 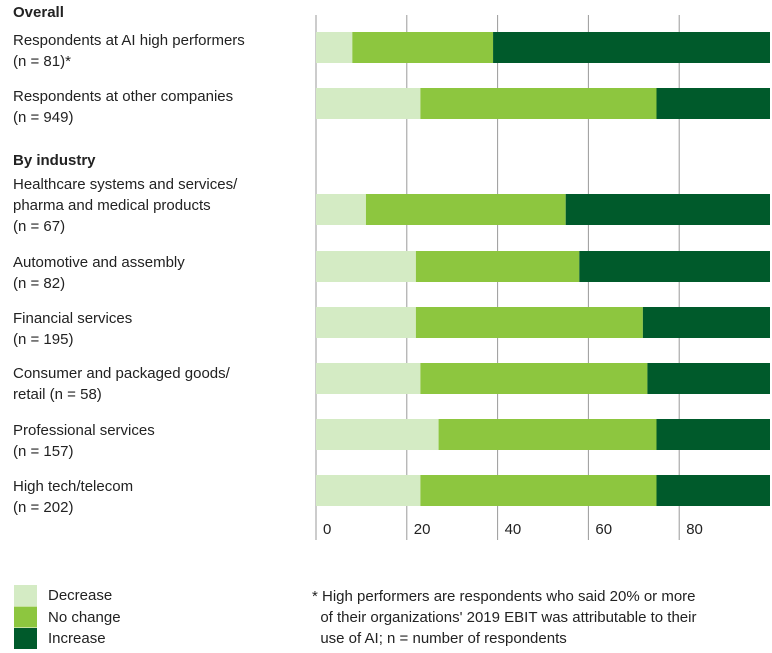 What do you see at coordinates (603, 529) in the screenshot?
I see `x-tick-label: 60` at bounding box center [603, 529].